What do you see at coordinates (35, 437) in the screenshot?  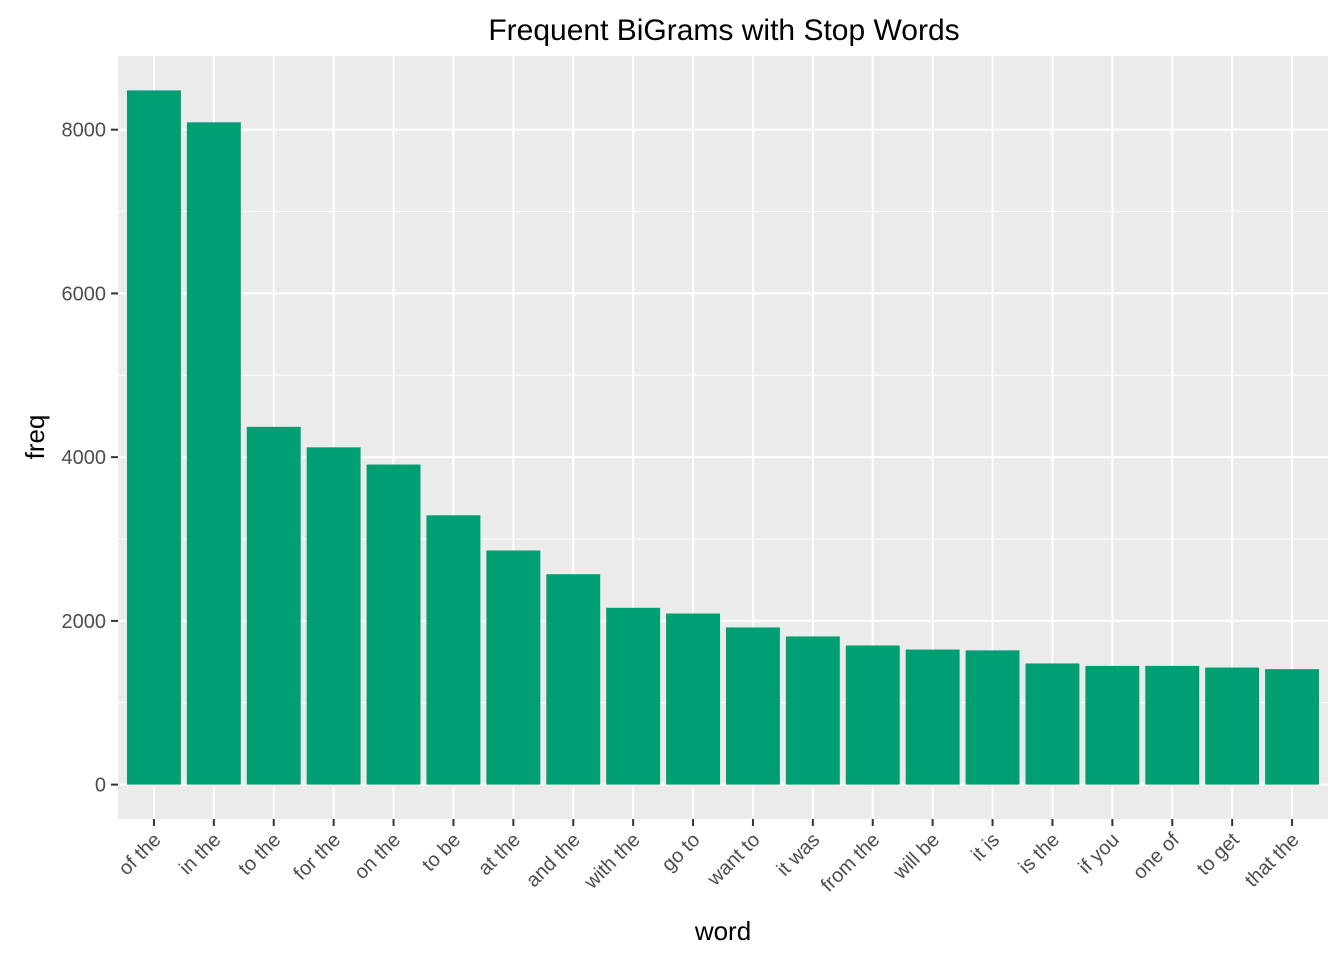 I see `y-axis-title: freq` at bounding box center [35, 437].